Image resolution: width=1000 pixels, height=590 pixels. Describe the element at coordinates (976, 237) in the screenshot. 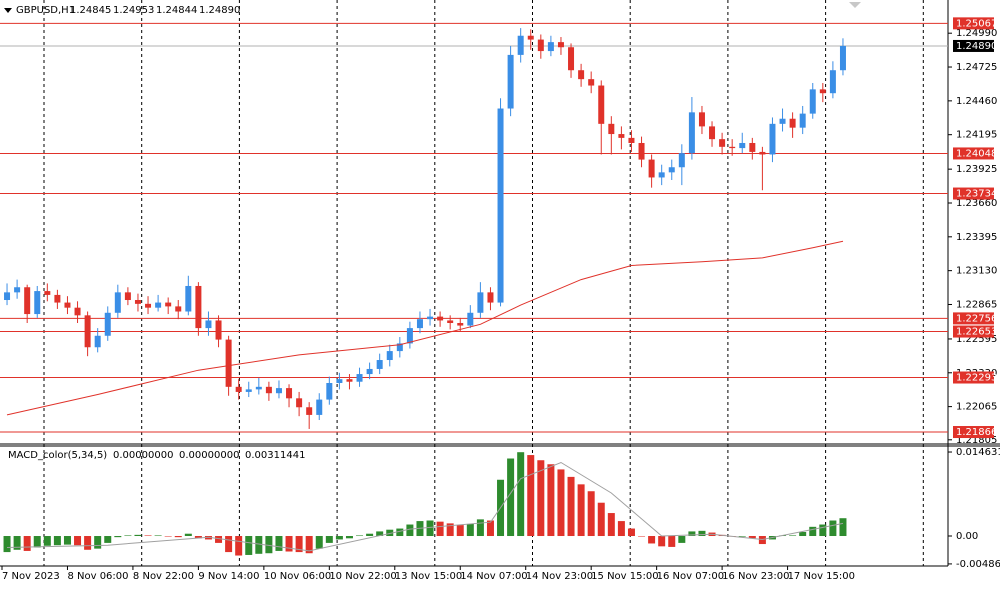

I see `y-tick-label: 1.23395` at that location.